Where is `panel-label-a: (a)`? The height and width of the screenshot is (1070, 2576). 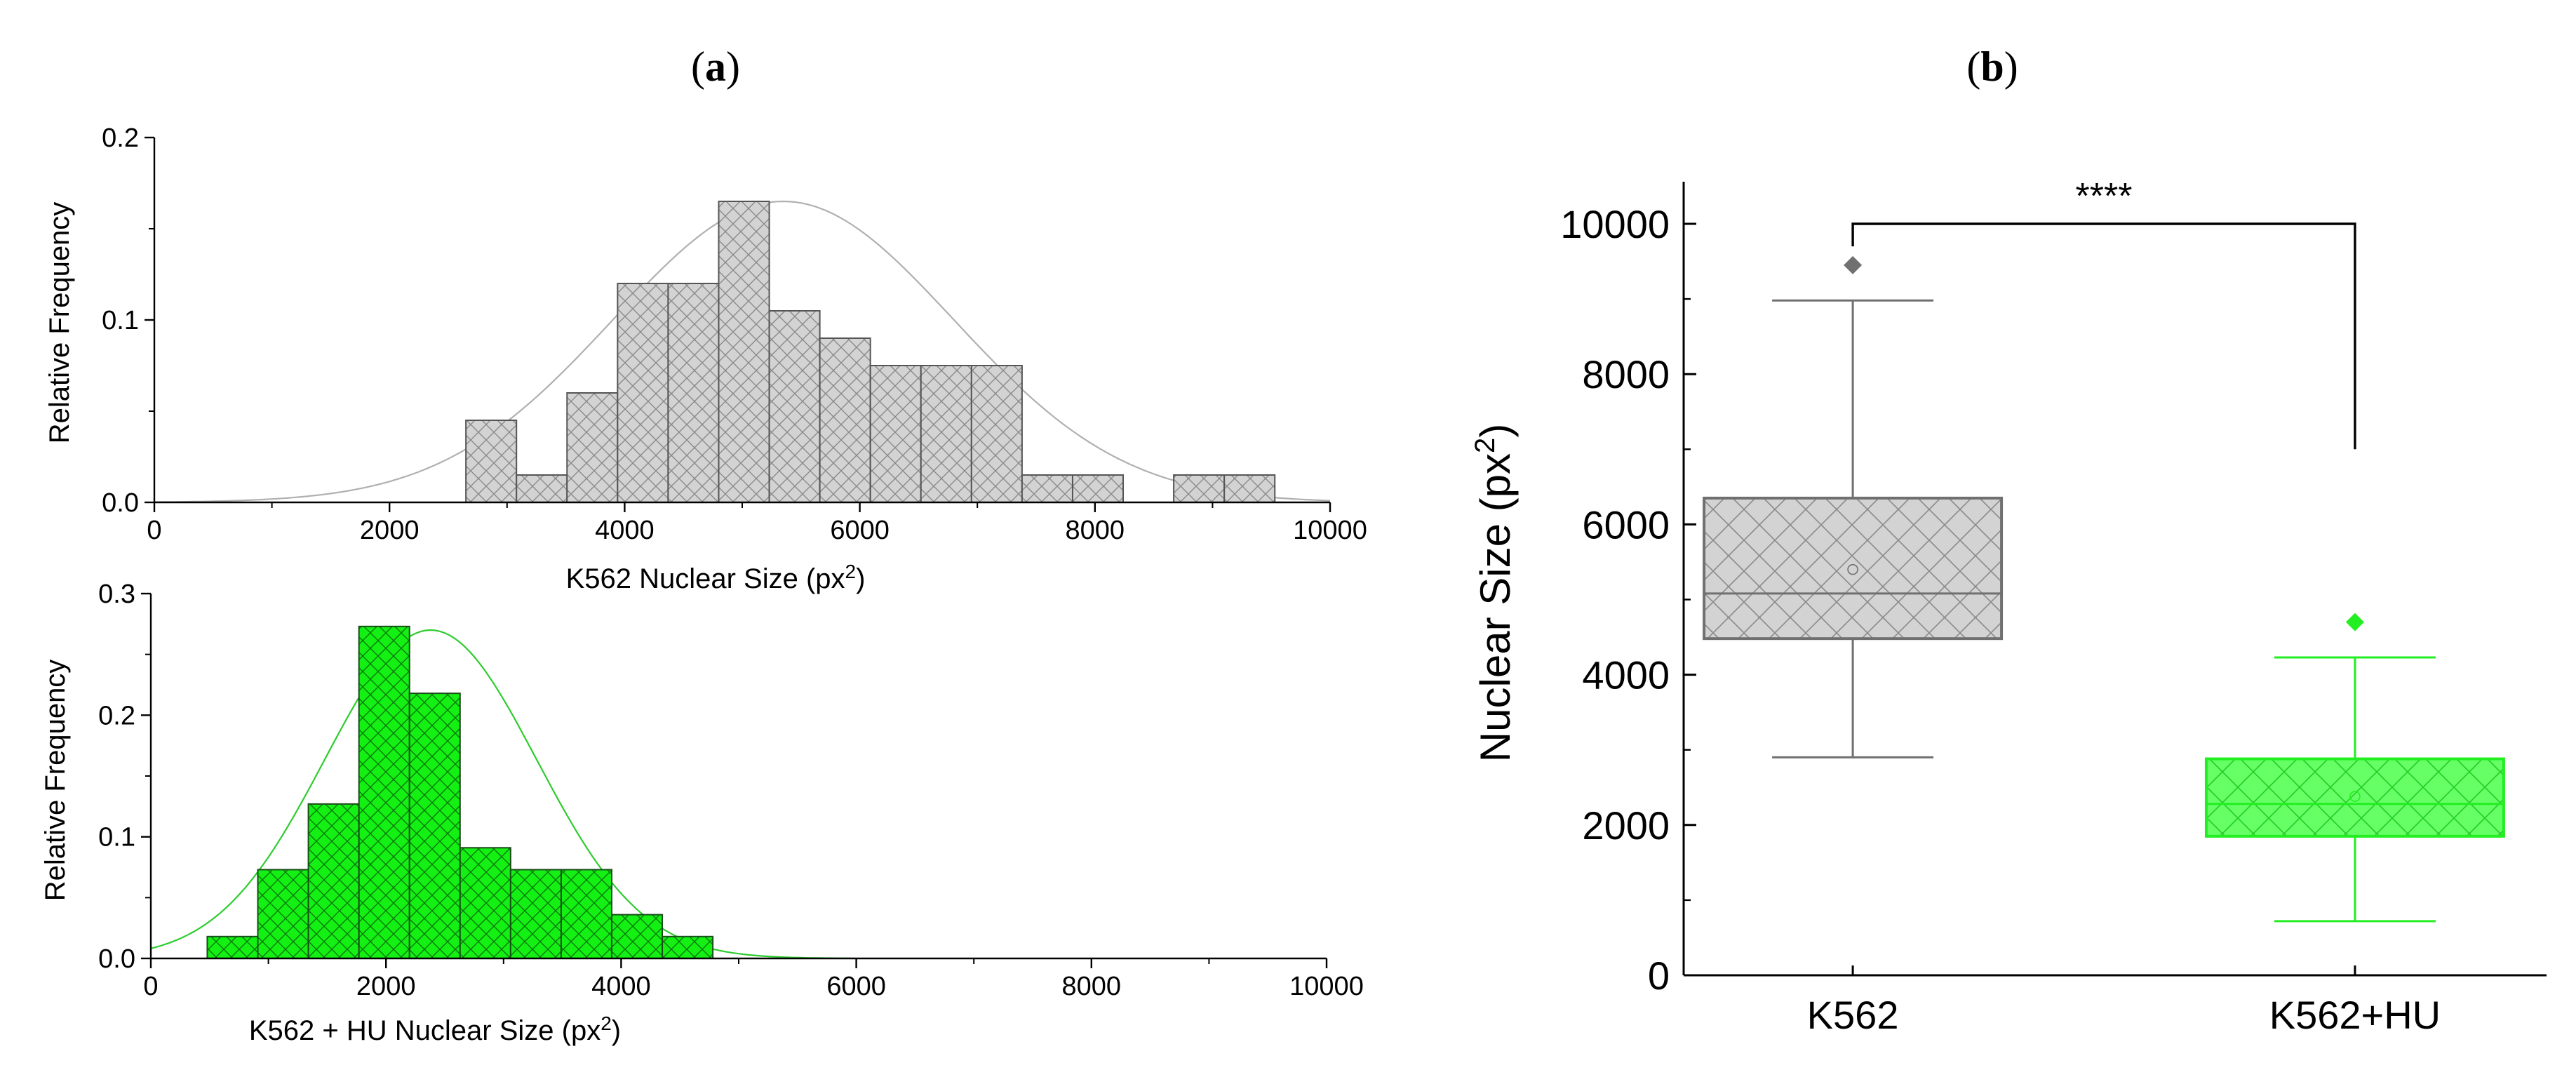 panel-label-a: (a) is located at coordinates (715, 67).